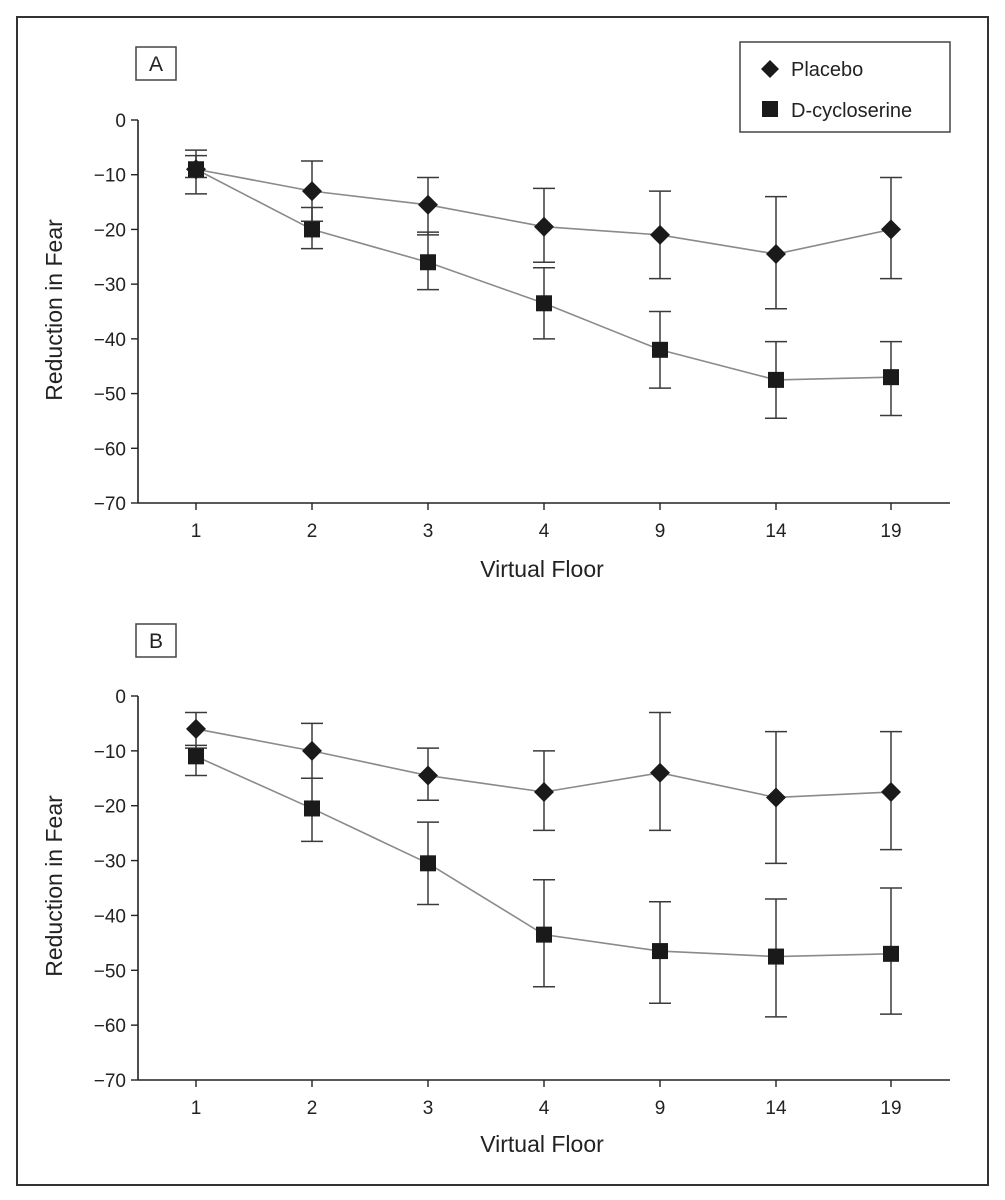  What do you see at coordinates (770, 109) in the screenshot?
I see `legend-square-icon` at bounding box center [770, 109].